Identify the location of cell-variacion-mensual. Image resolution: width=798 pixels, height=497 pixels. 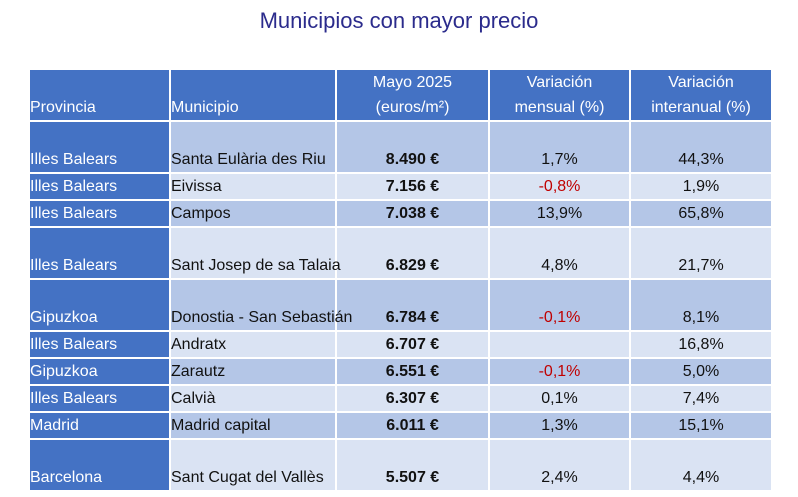
(559, 344).